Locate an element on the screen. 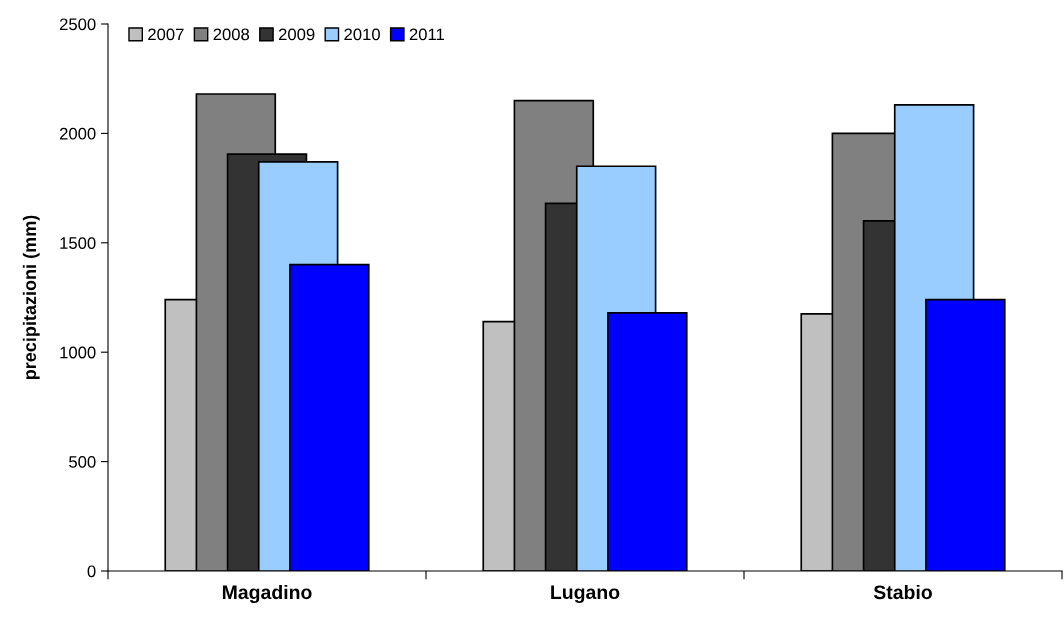  x-tick-label: Magadino is located at coordinates (267, 594).